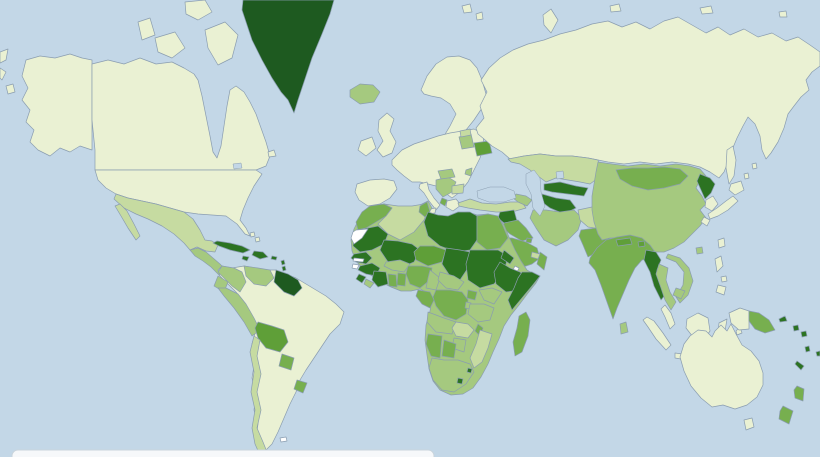 This screenshot has height=457, width=820. I want to click on country-japan-hokkaido, so click(736, 188).